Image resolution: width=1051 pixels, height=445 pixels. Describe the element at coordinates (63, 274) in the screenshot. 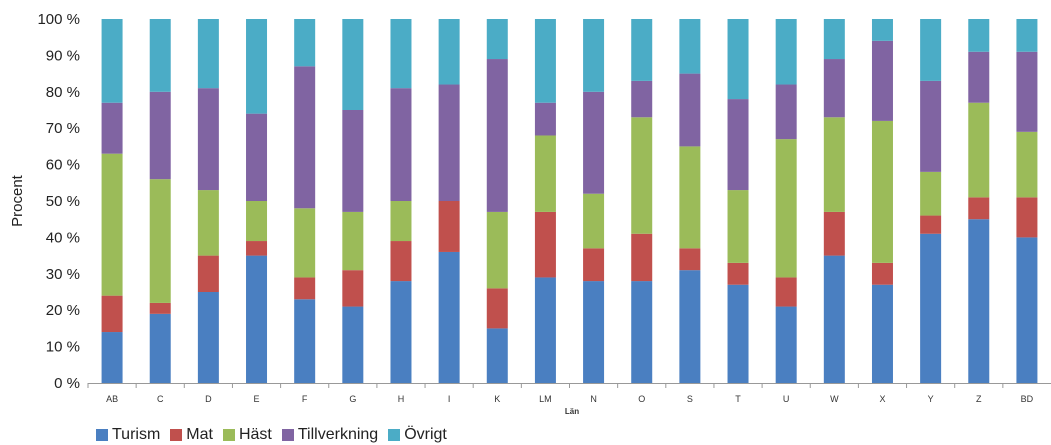

I see `y-tick-label: 30 %` at that location.